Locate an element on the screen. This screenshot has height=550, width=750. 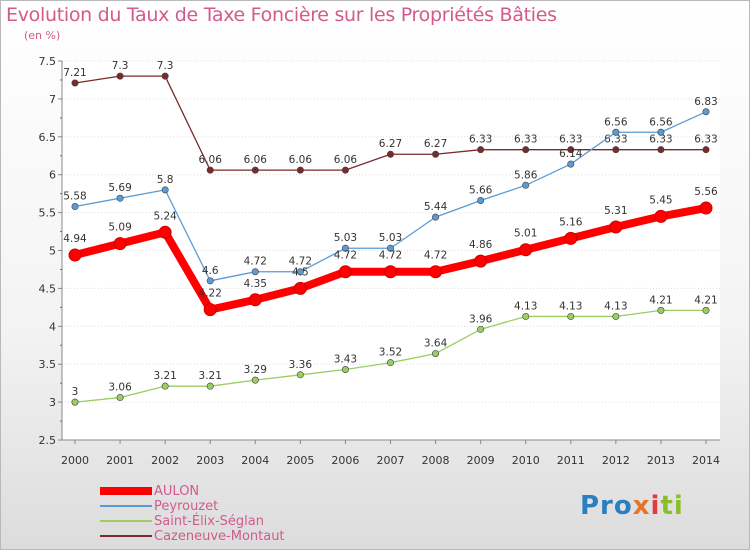
x-tick-label: 2002 is located at coordinates (165, 460).